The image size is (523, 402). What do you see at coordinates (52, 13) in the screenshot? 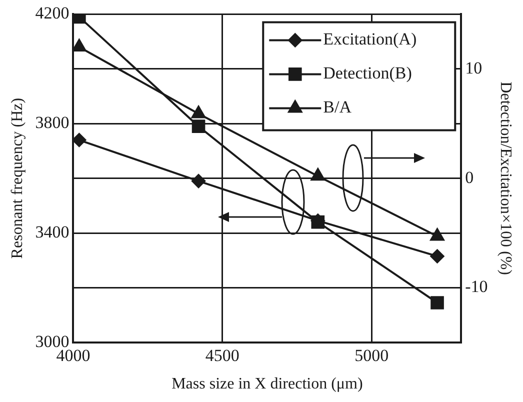
I see `y-tick-label: 4200` at bounding box center [52, 13].